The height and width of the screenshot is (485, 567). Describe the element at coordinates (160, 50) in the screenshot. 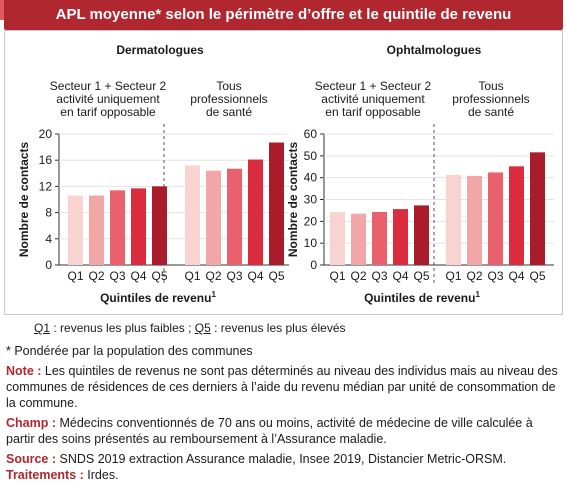

I see `chart-title: Dermatologues` at that location.